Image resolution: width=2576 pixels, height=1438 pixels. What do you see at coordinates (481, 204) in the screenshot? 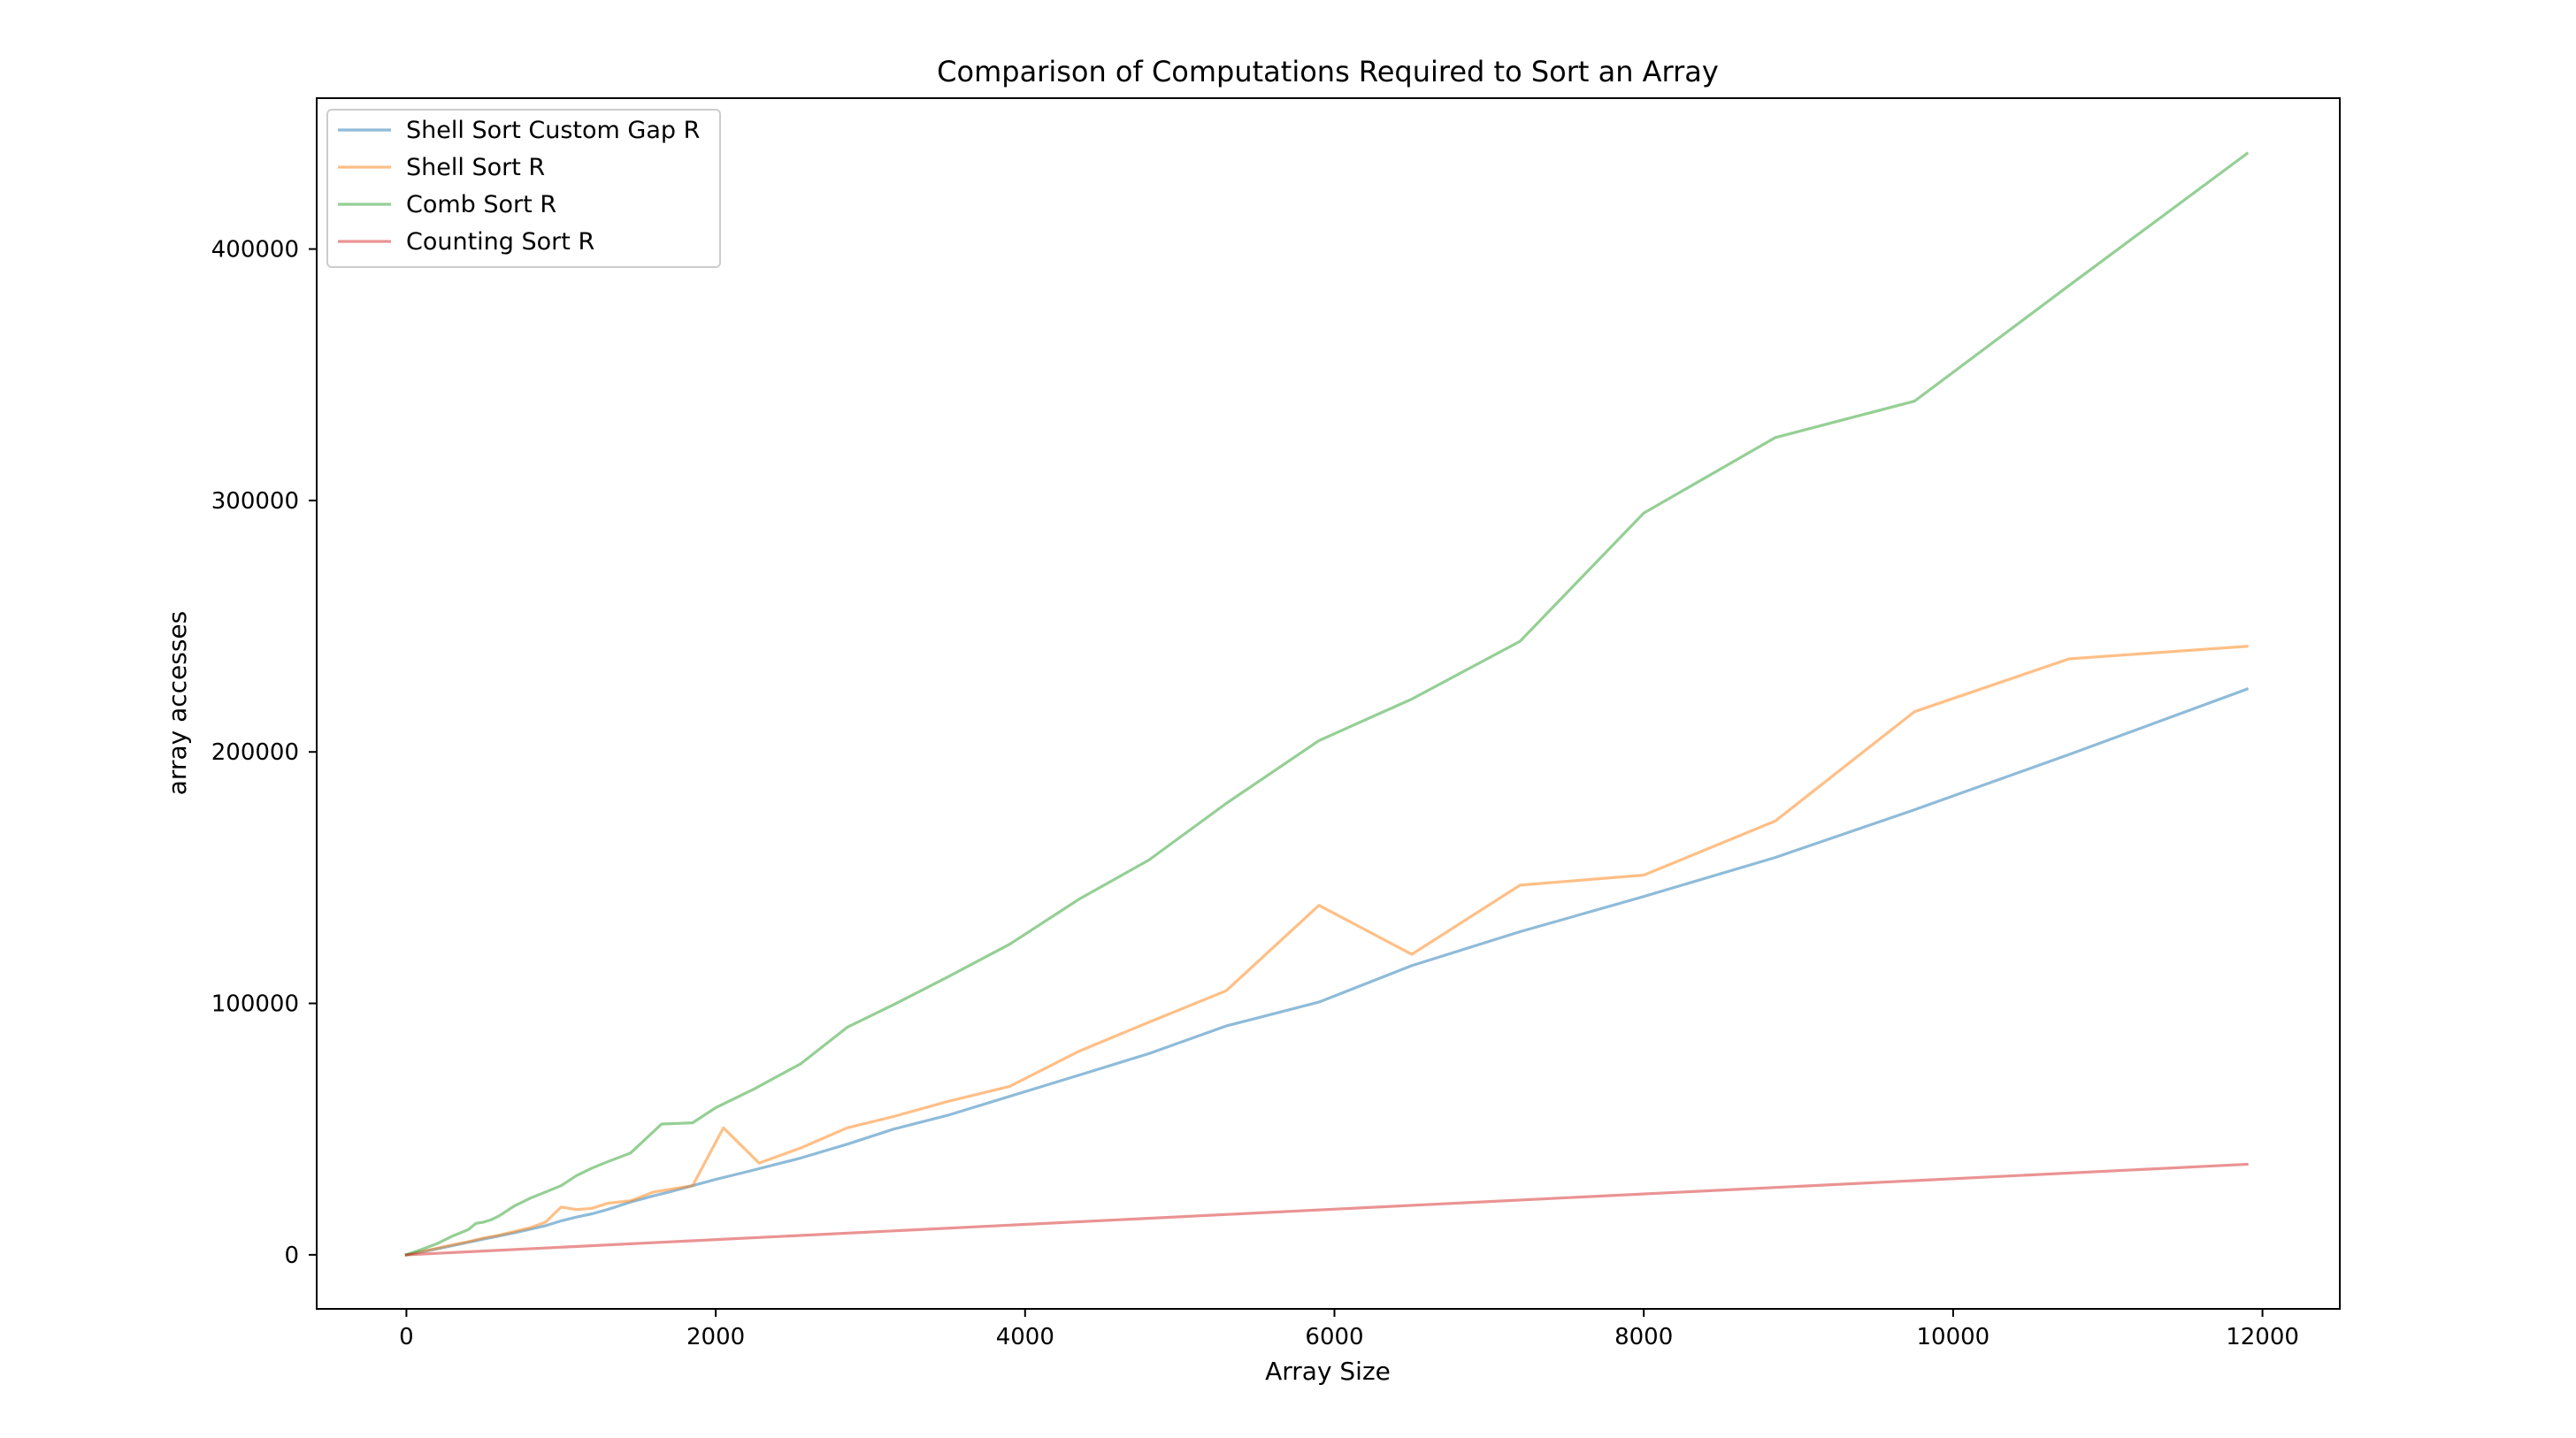
I see `legend-label-2: Comb Sort R` at bounding box center [481, 204].